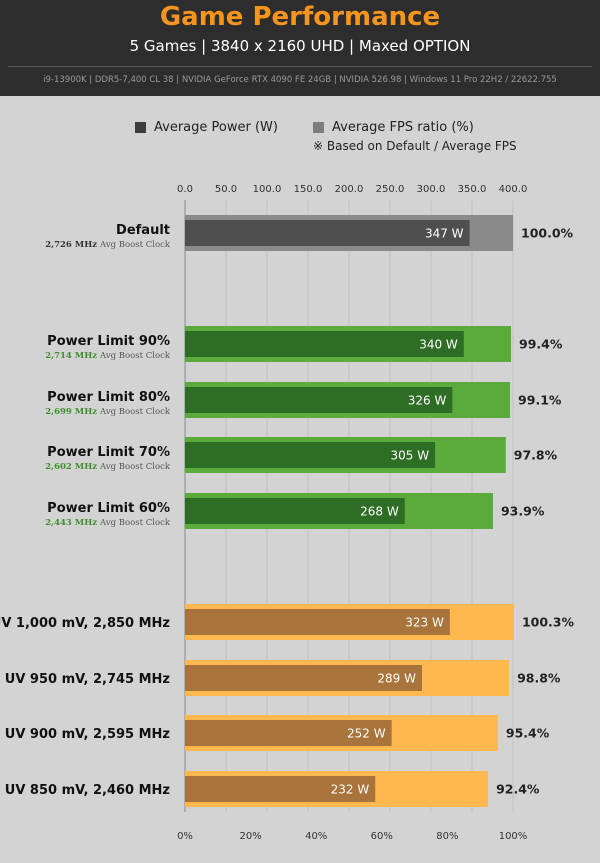 The height and width of the screenshot is (863, 600). I want to click on legend-fps-label: Average FPS ratio (%), so click(403, 127).